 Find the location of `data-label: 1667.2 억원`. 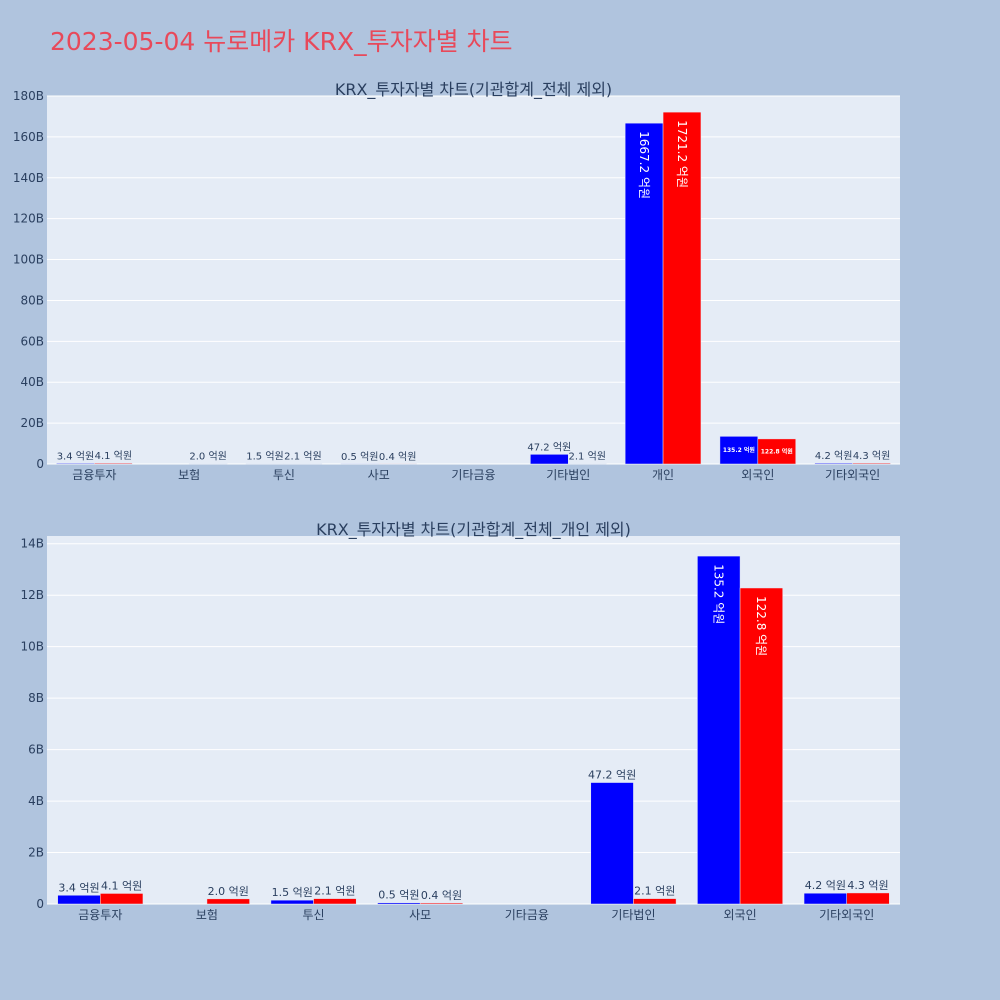

data-label: 1667.2 억원 is located at coordinates (644, 165).